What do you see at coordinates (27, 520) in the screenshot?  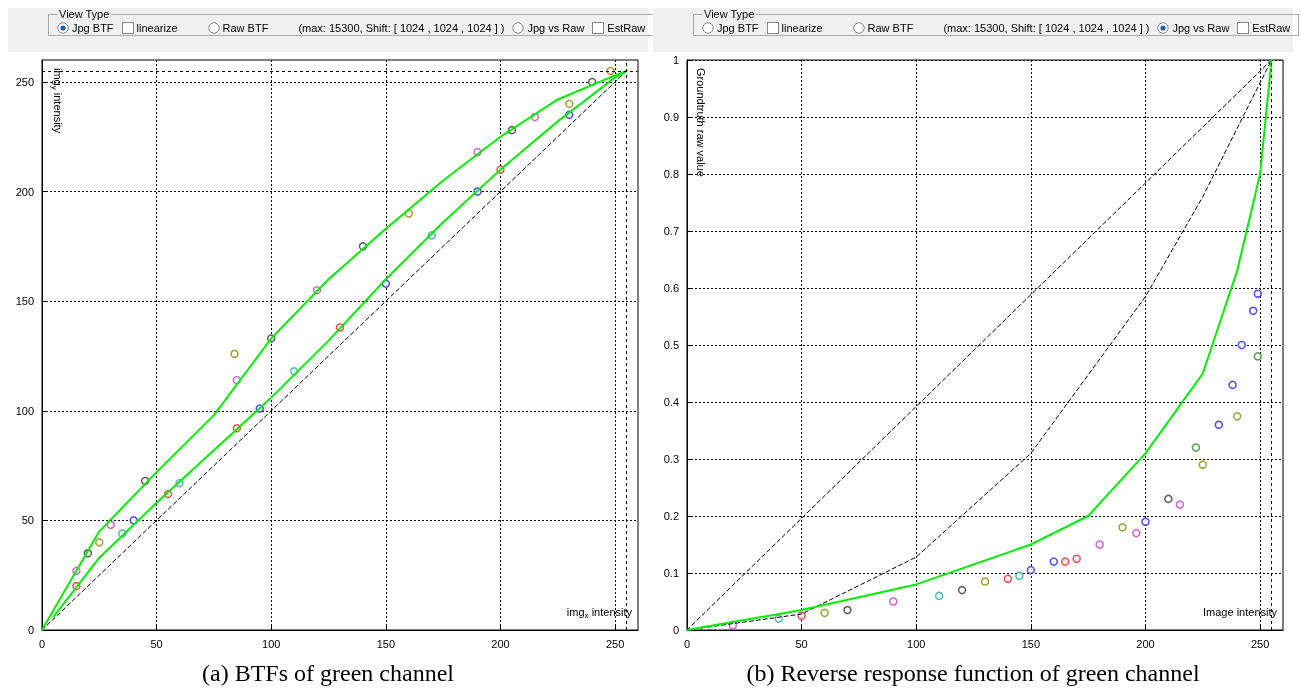 I see `y-tick-label: 50` at bounding box center [27, 520].